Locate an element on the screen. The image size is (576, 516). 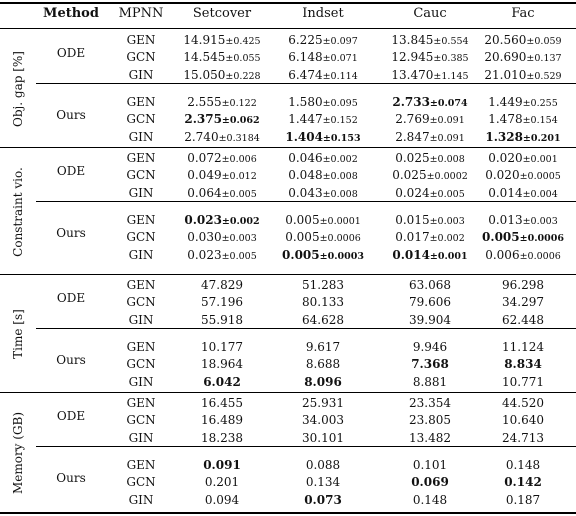
cell-value: 25.931 is located at coordinates (323, 403).